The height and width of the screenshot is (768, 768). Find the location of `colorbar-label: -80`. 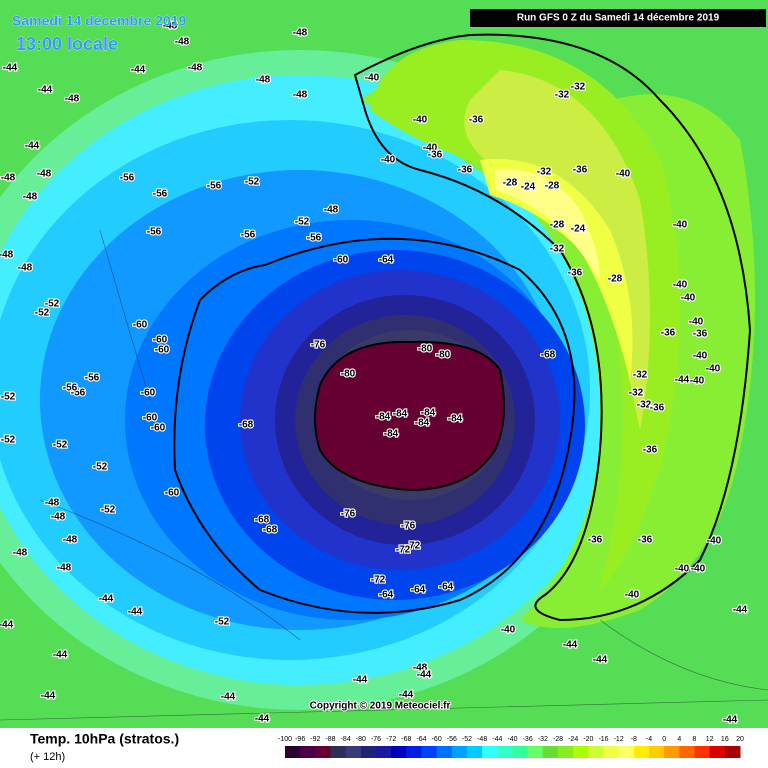

colorbar-label: -80 is located at coordinates (361, 739).